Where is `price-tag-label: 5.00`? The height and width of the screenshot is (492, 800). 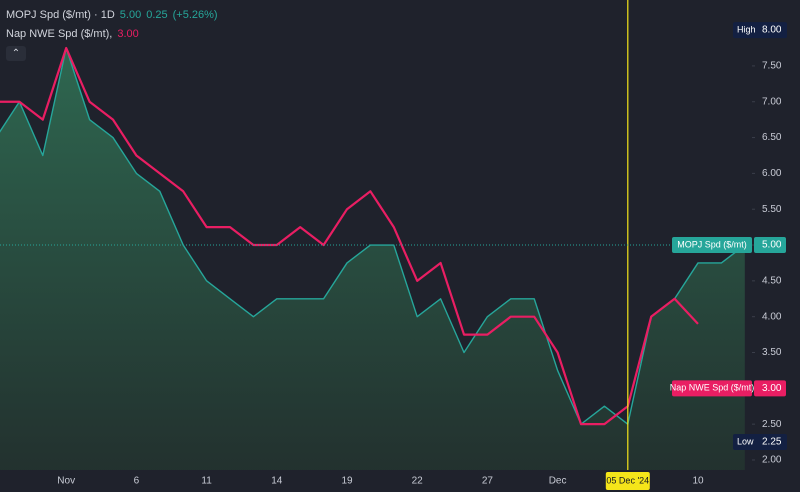 price-tag-label: 5.00 is located at coordinates (772, 245).